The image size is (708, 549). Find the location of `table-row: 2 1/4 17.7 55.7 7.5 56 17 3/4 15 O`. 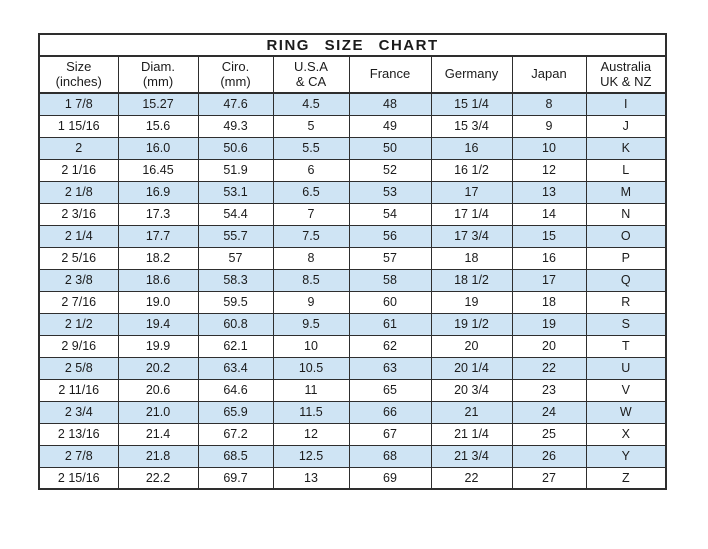

table-row: 2 1/4 17.7 55.7 7.5 56 17 3/4 15 O is located at coordinates (352, 236).